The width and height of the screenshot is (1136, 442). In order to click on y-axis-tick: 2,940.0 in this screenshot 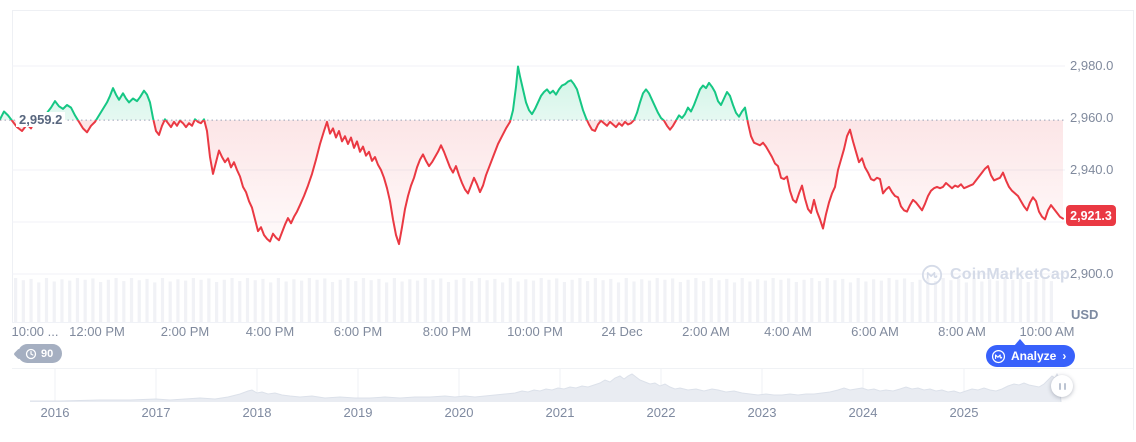, I will do `click(1092, 169)`.